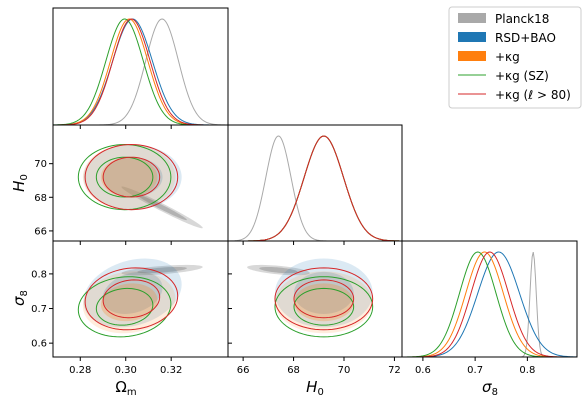 This screenshot has width=588, height=407. Describe the element at coordinates (40, 164) in the screenshot. I see `ytick-label-H0_y-2: 70` at that location.